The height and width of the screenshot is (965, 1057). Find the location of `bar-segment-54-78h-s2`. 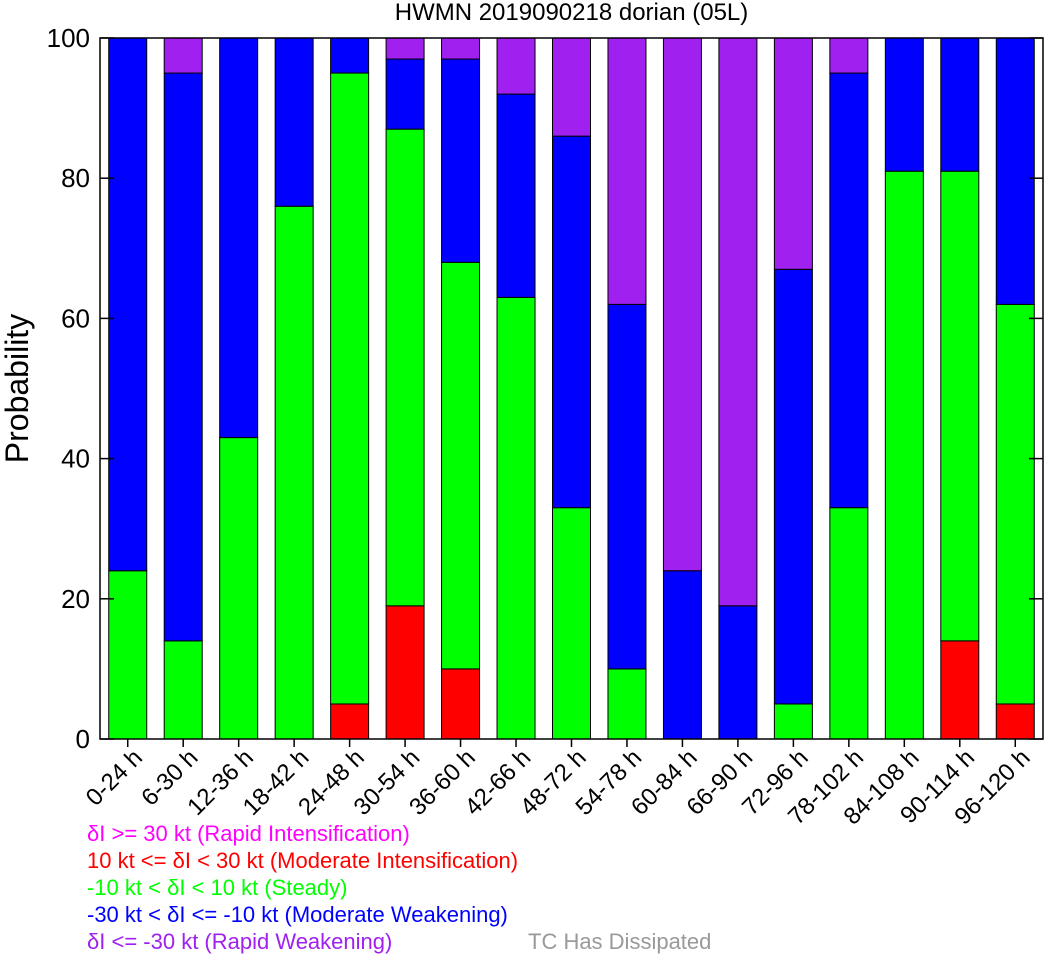

bar-segment-54-78h-s2 is located at coordinates (627, 704).